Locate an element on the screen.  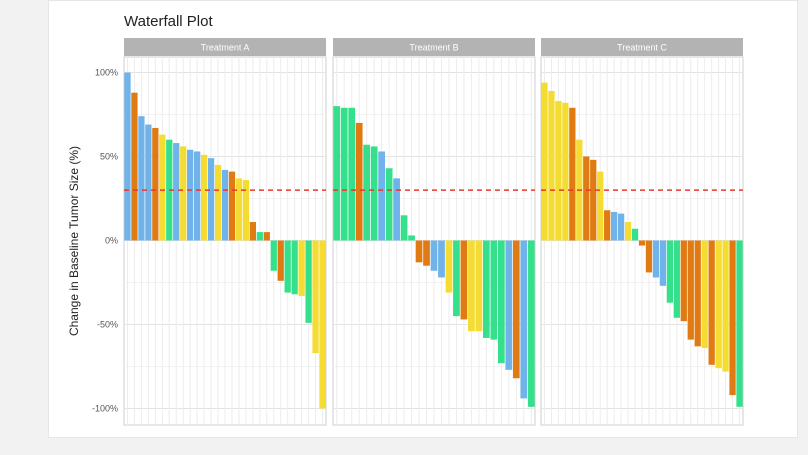
y-axis-label: Change in Baseline Tumor Size (%) is located at coordinates (74, 241).